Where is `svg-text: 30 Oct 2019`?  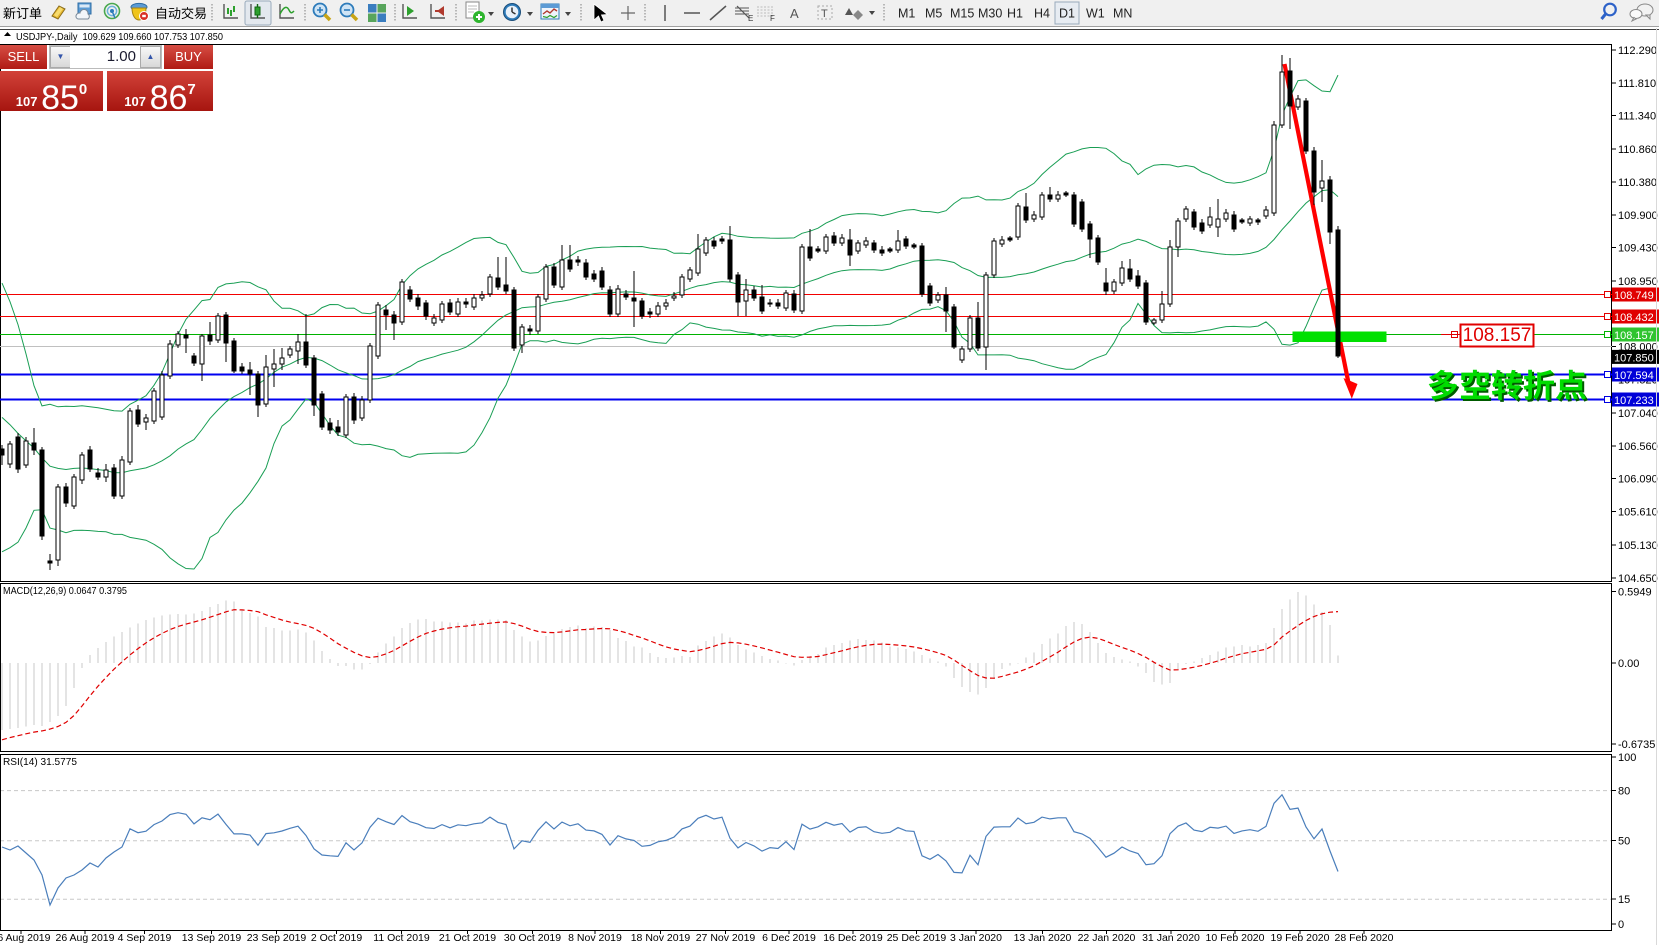 svg-text: 30 Oct 2019 is located at coordinates (532, 938).